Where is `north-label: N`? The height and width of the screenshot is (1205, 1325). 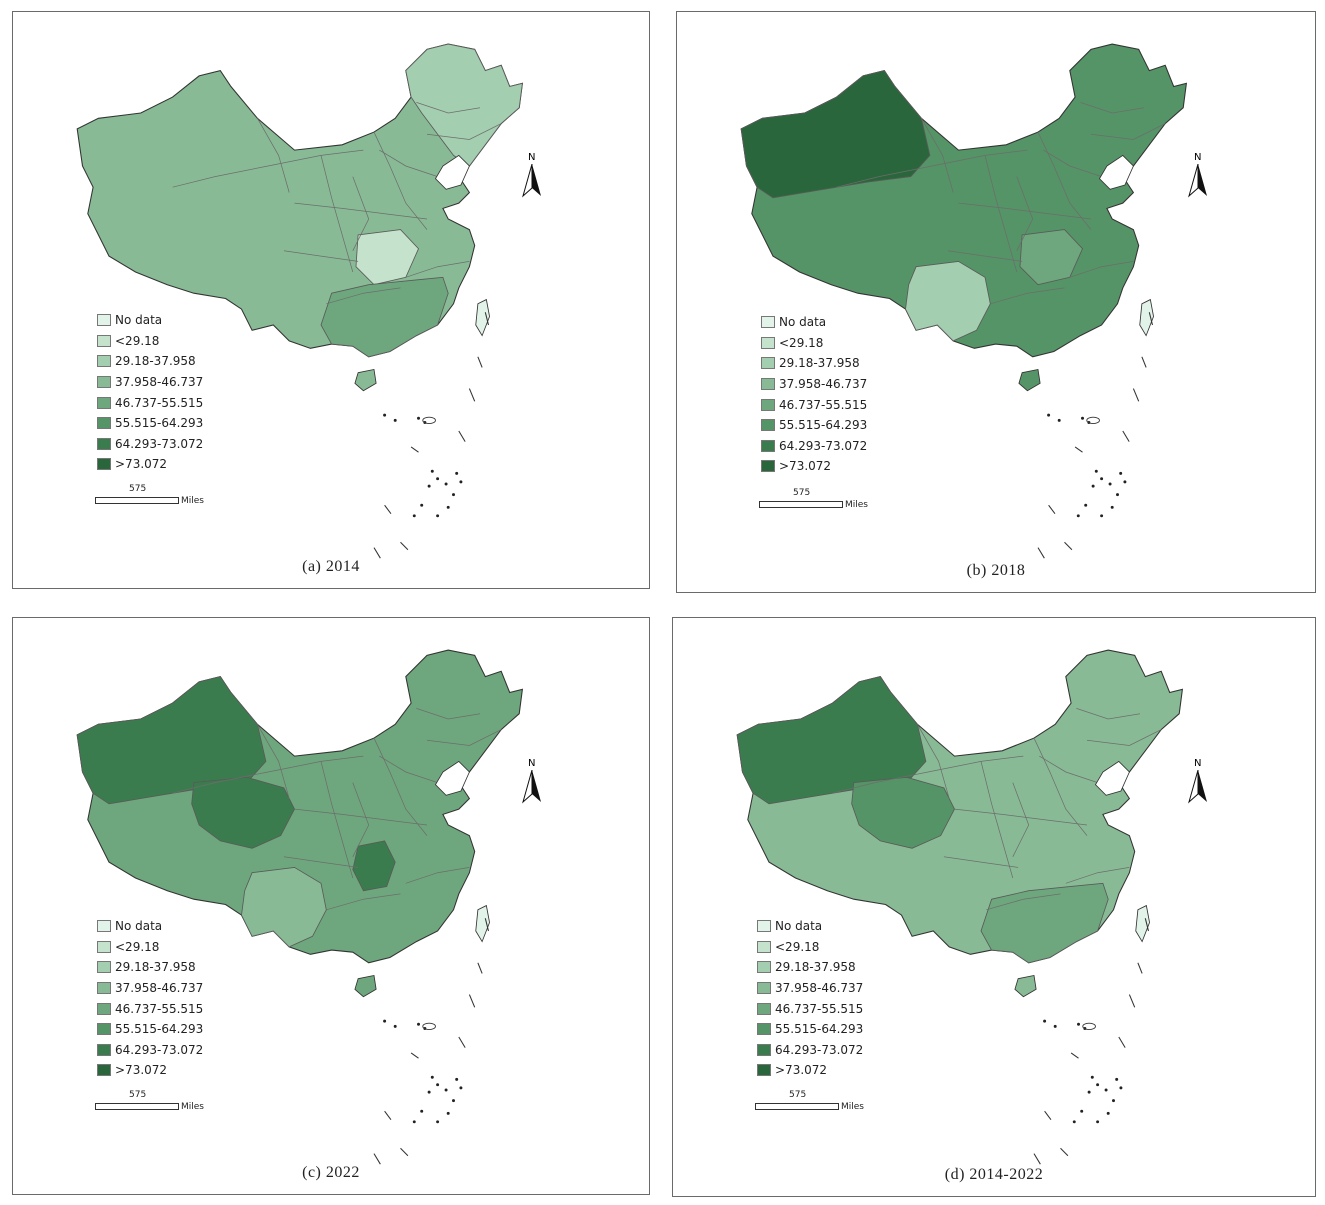
north-label: N is located at coordinates (532, 763).